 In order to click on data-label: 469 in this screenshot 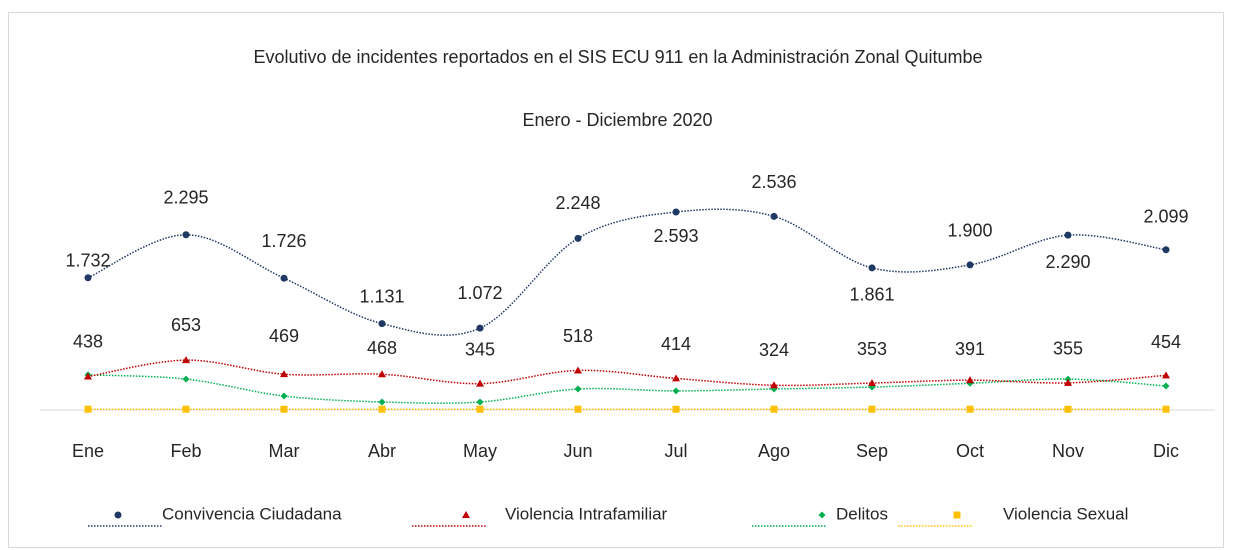, I will do `click(284, 336)`.